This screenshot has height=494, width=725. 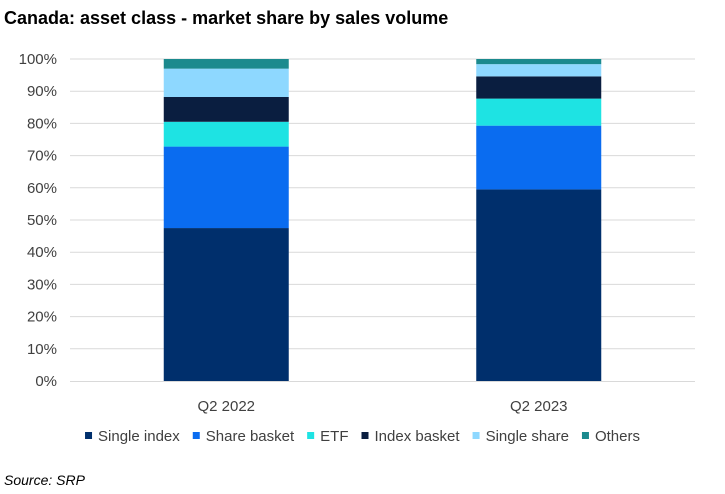 I want to click on legend-label: ETF, so click(x=334, y=436).